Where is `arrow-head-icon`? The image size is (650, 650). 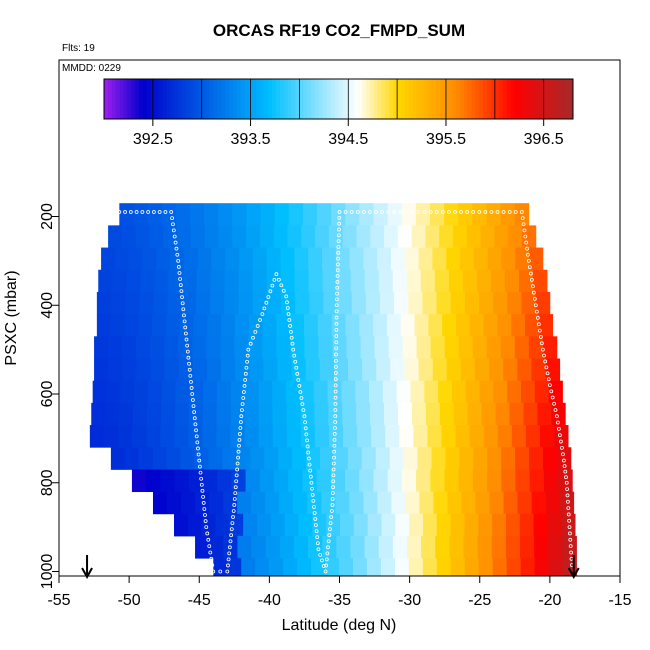
arrow-head-icon is located at coordinates (87, 573).